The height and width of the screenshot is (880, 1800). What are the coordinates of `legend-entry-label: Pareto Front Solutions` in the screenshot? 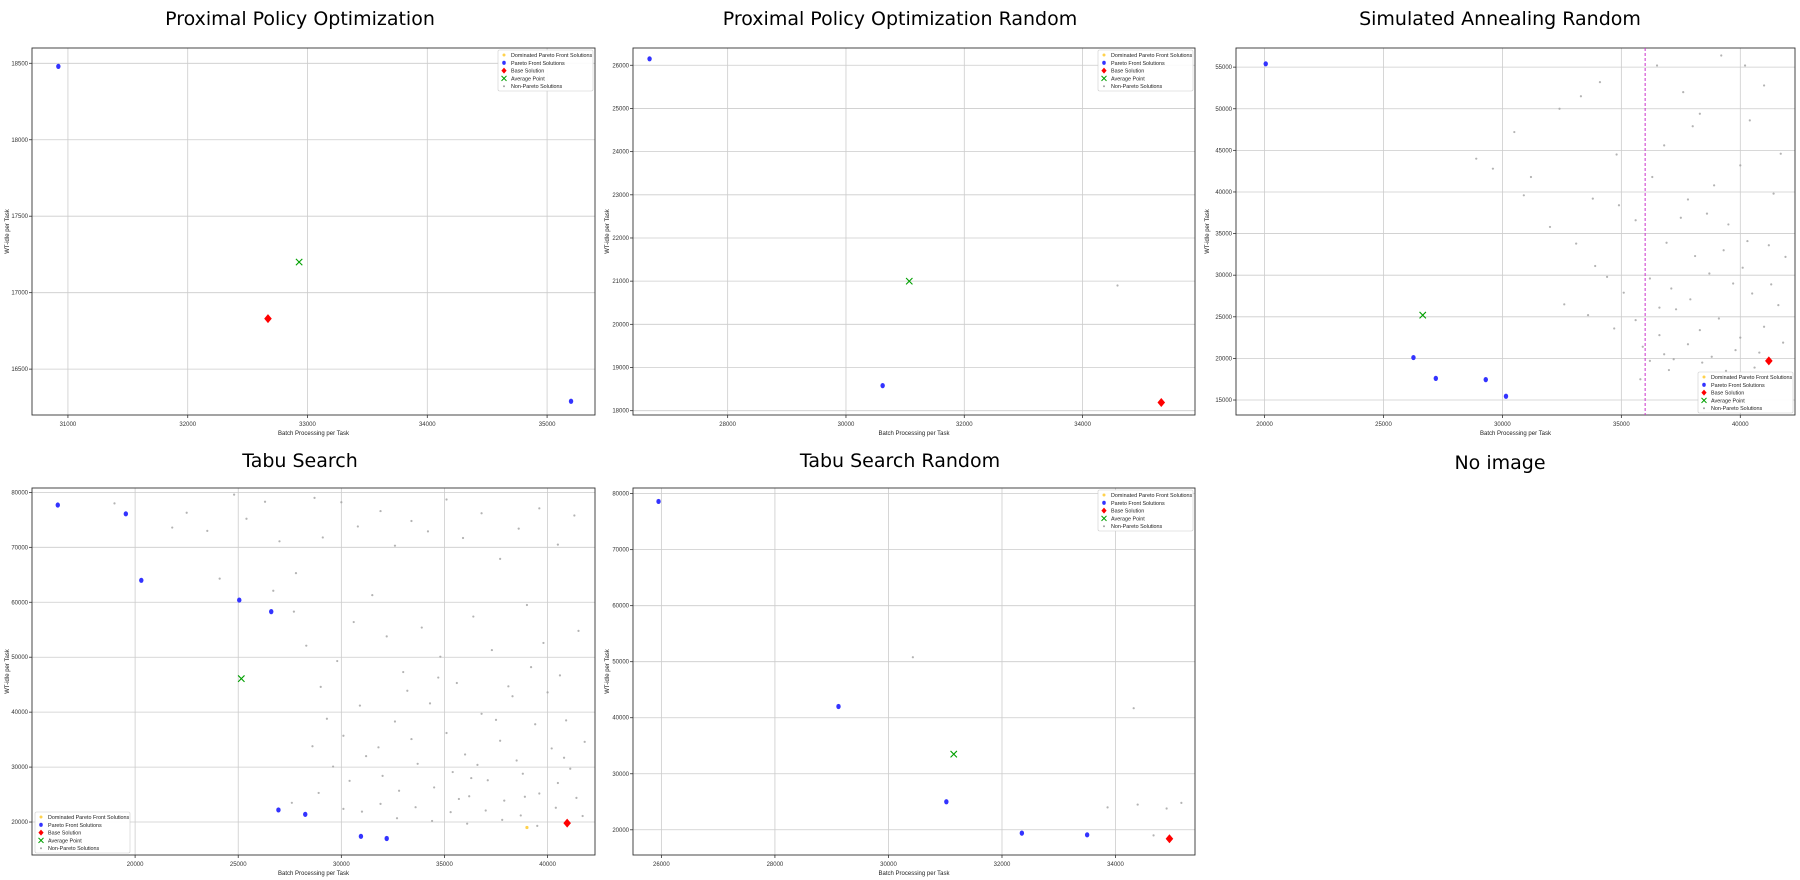 It's located at (1138, 504).